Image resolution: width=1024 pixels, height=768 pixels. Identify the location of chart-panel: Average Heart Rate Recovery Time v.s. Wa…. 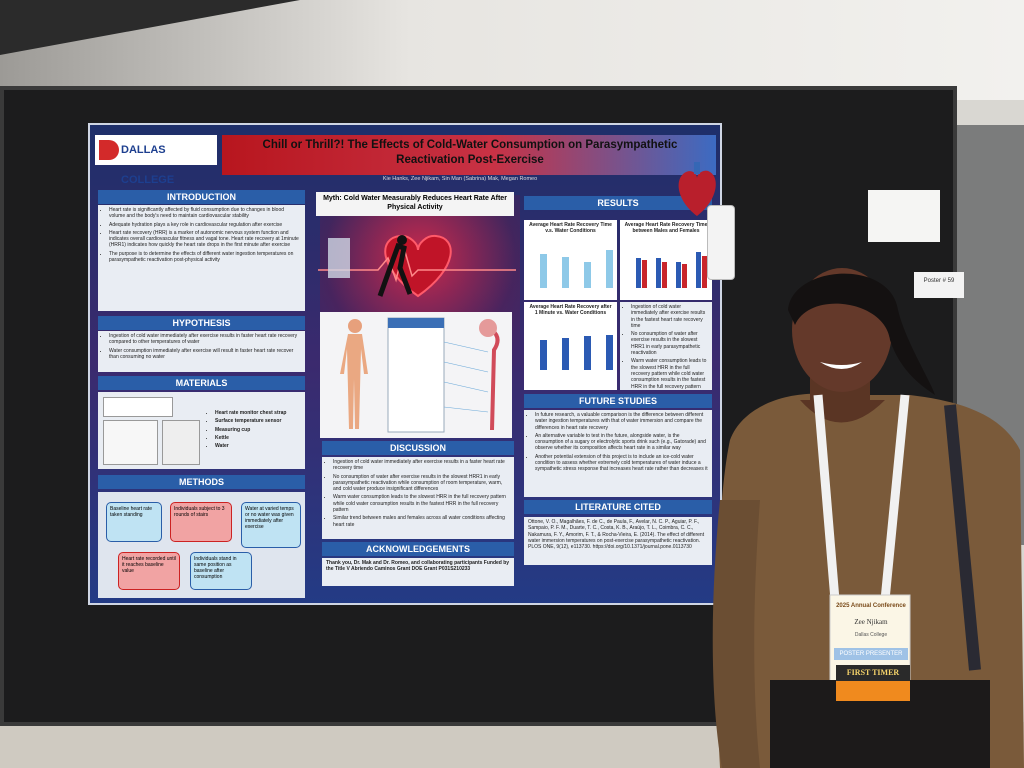
(570, 260).